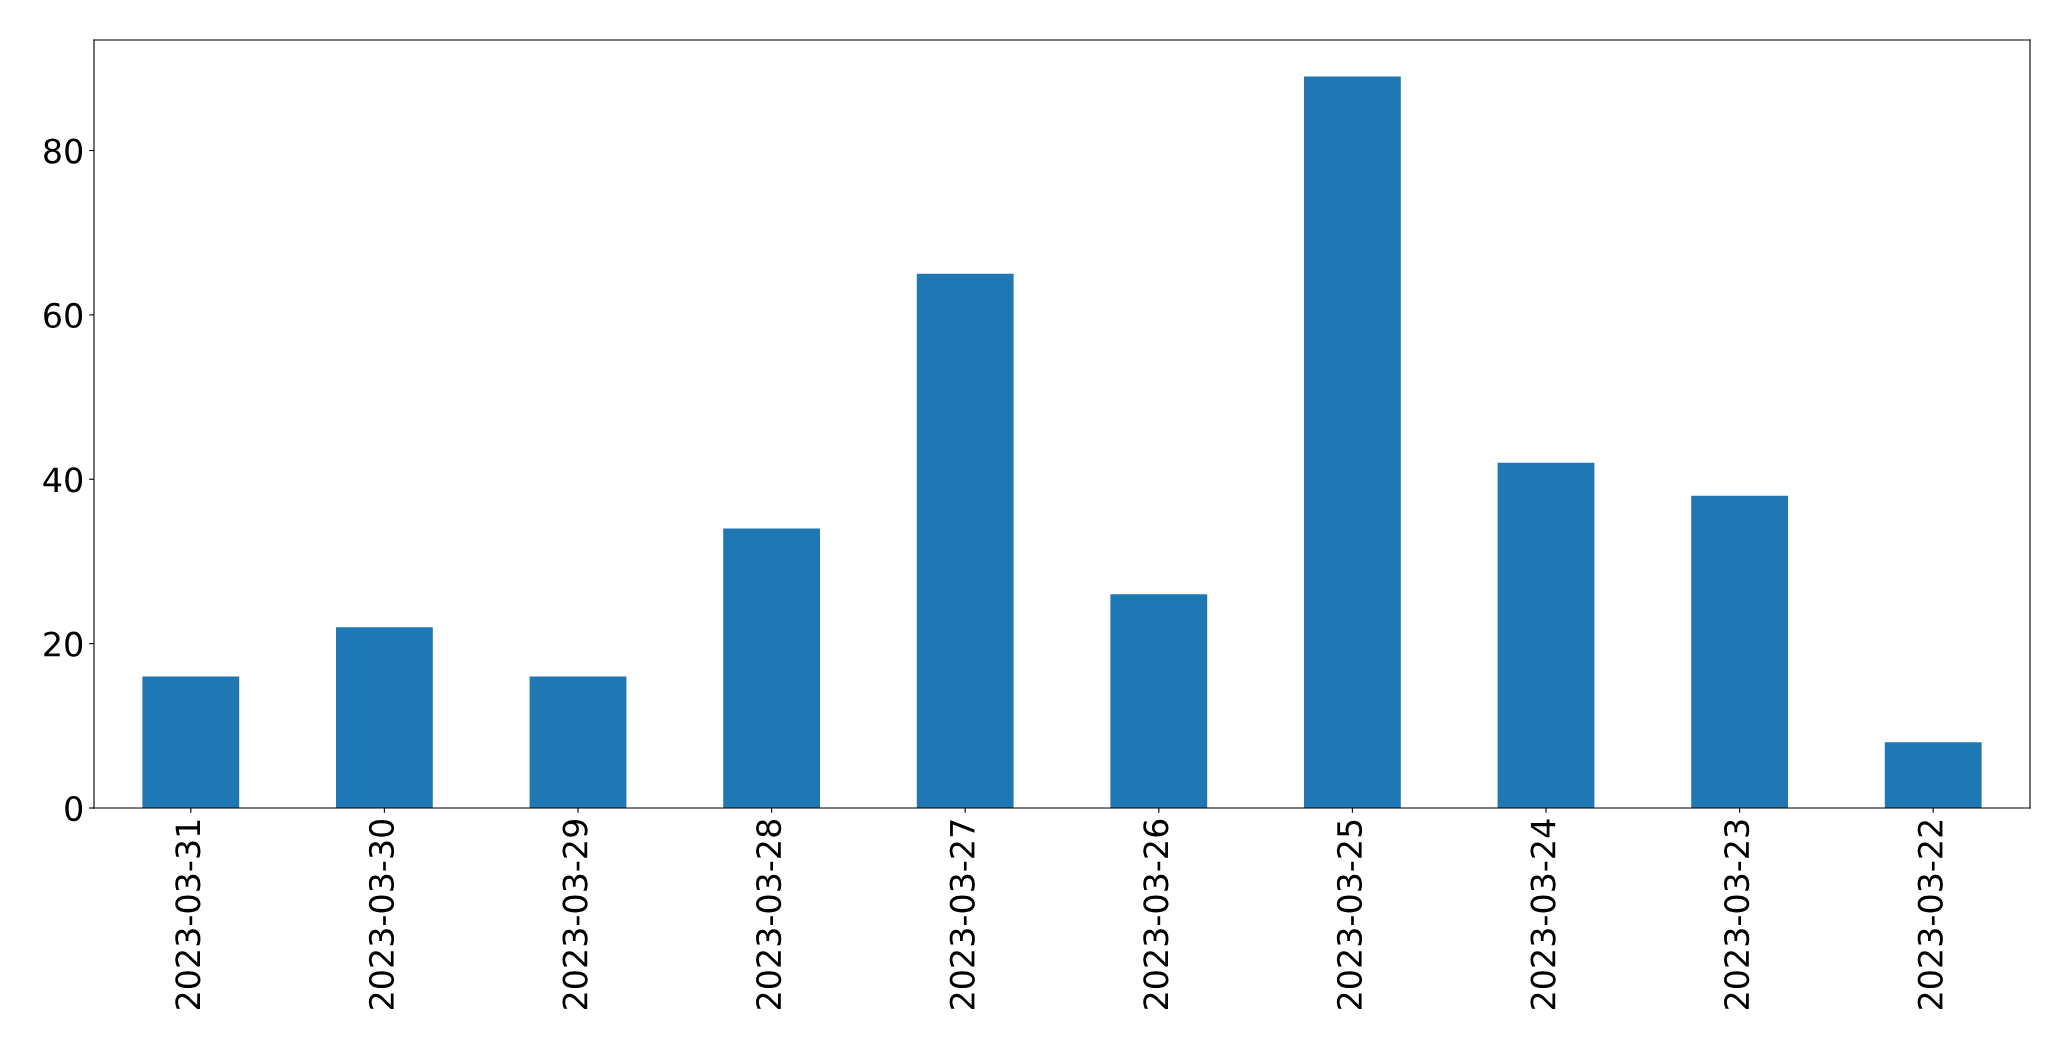  Describe the element at coordinates (63, 644) in the screenshot. I see `y-tick-label: 20` at that location.